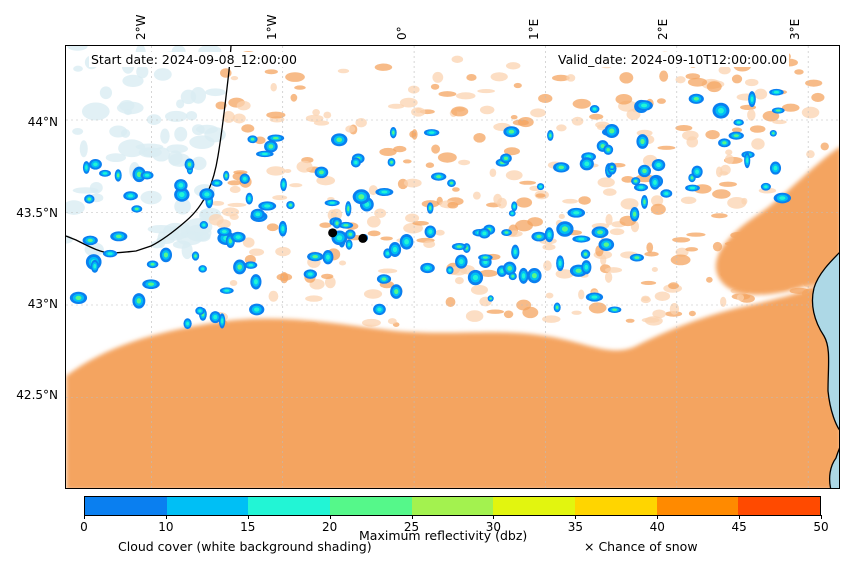  What do you see at coordinates (821, 527) in the screenshot?
I see `colorbar-tick-label: 50` at bounding box center [821, 527].